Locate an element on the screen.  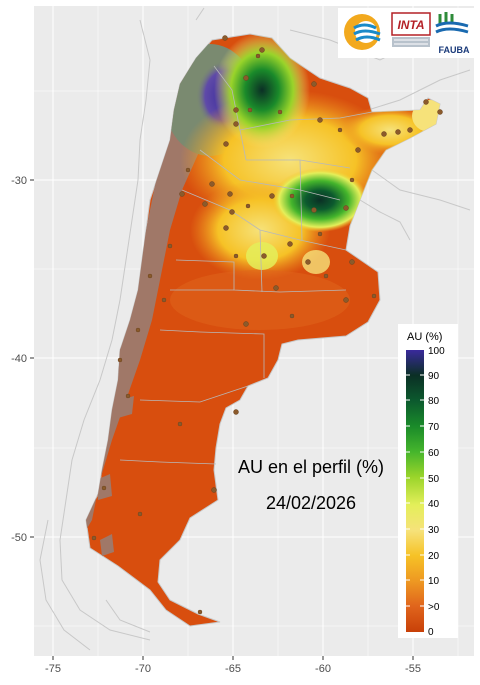
map-title: AU en el perfil (%) is located at coordinates (311, 467).